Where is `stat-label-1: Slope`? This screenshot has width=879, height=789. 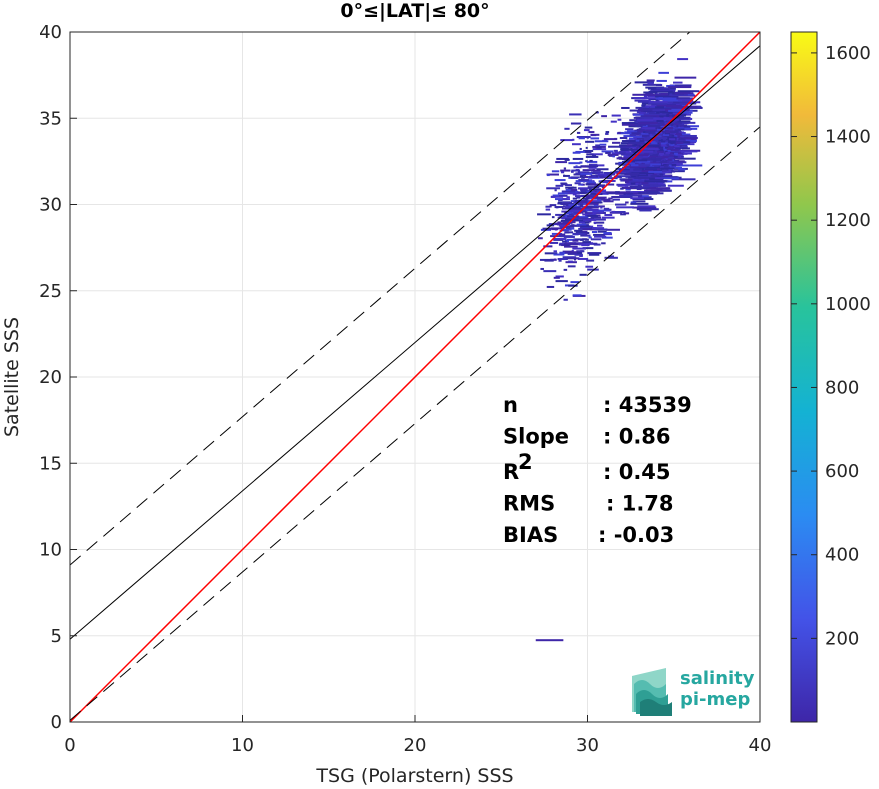
stat-label-1: Slope is located at coordinates (536, 437).